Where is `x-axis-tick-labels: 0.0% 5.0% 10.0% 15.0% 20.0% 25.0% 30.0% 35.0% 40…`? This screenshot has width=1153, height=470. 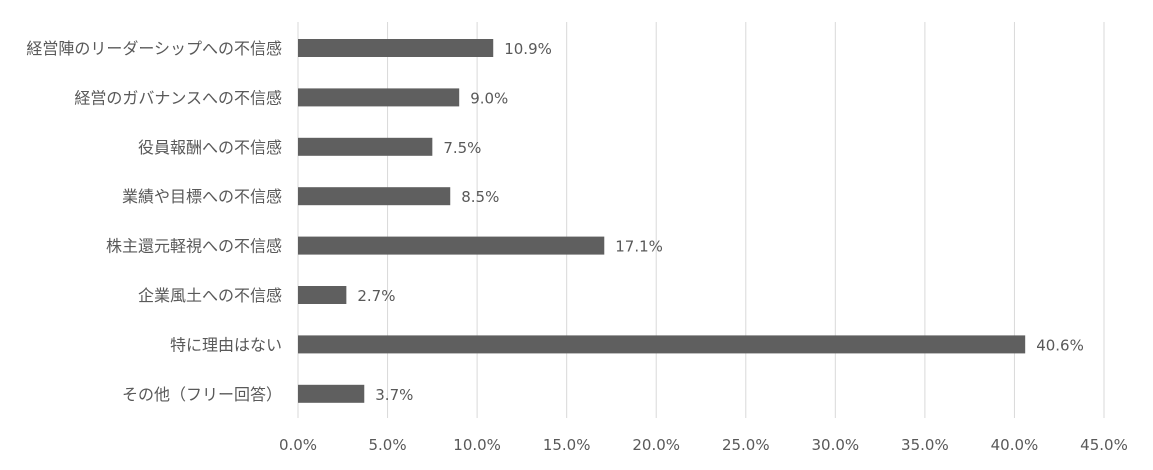
x-axis-tick-labels: 0.0% 5.0% 10.0% 15.0% 20.0% 25.0% 30.0% 35.0% 40… is located at coordinates (703, 445).